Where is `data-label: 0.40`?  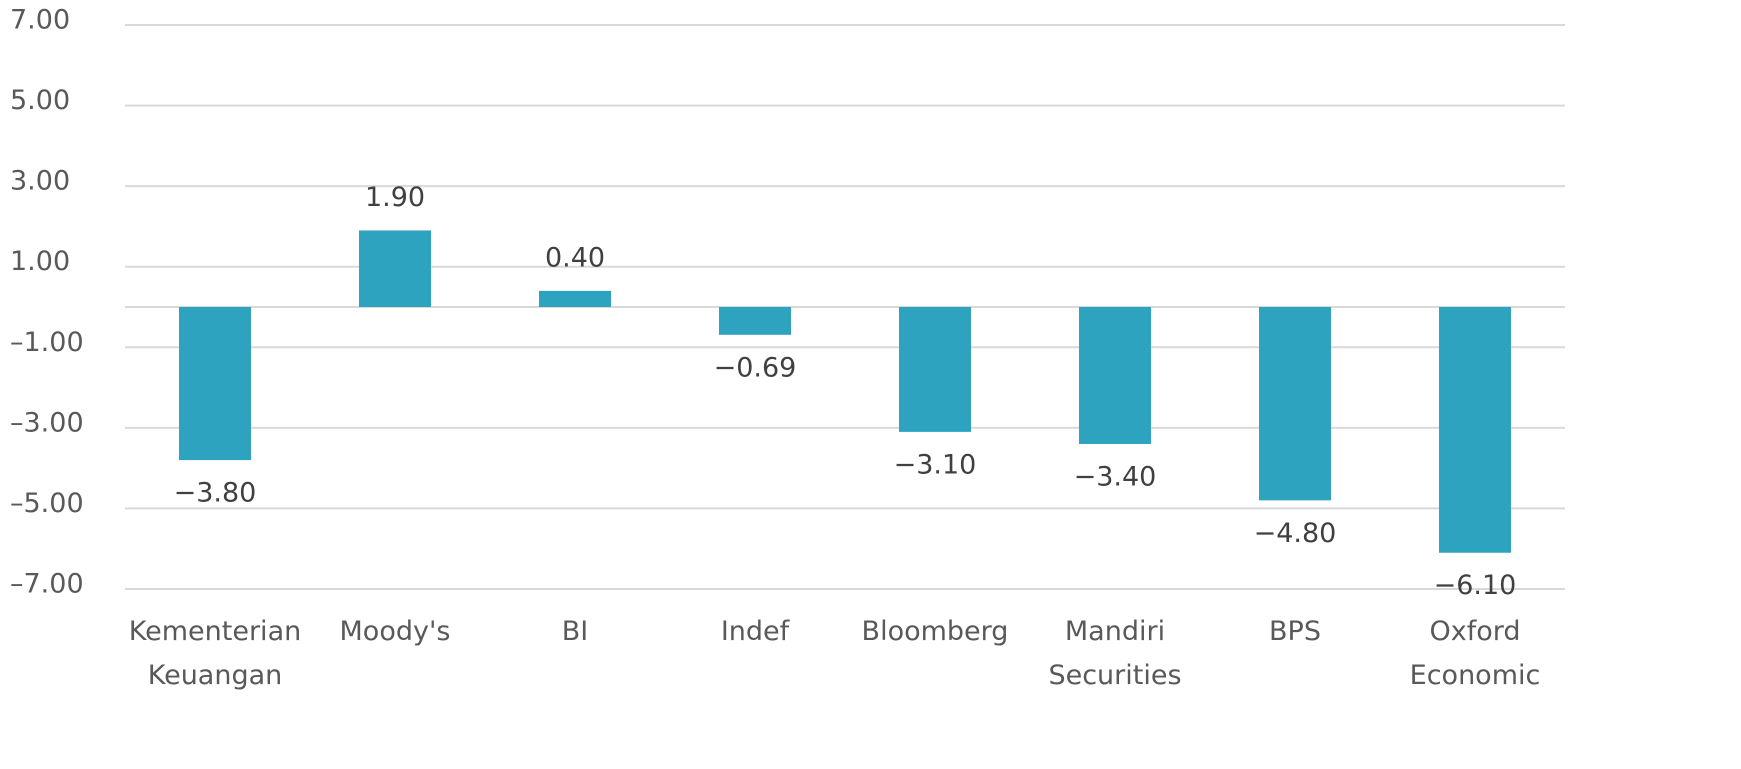 data-label: 0.40 is located at coordinates (575, 257).